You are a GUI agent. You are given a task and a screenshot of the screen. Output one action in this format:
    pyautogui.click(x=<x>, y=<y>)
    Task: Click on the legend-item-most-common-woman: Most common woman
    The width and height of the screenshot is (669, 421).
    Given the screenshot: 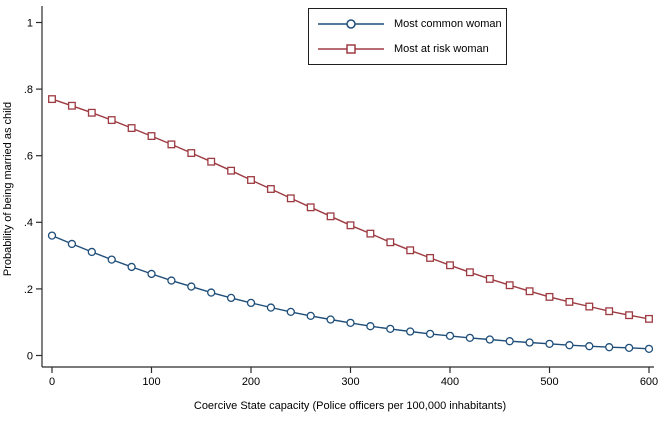 What is the action you would take?
    pyautogui.click(x=412, y=24)
    